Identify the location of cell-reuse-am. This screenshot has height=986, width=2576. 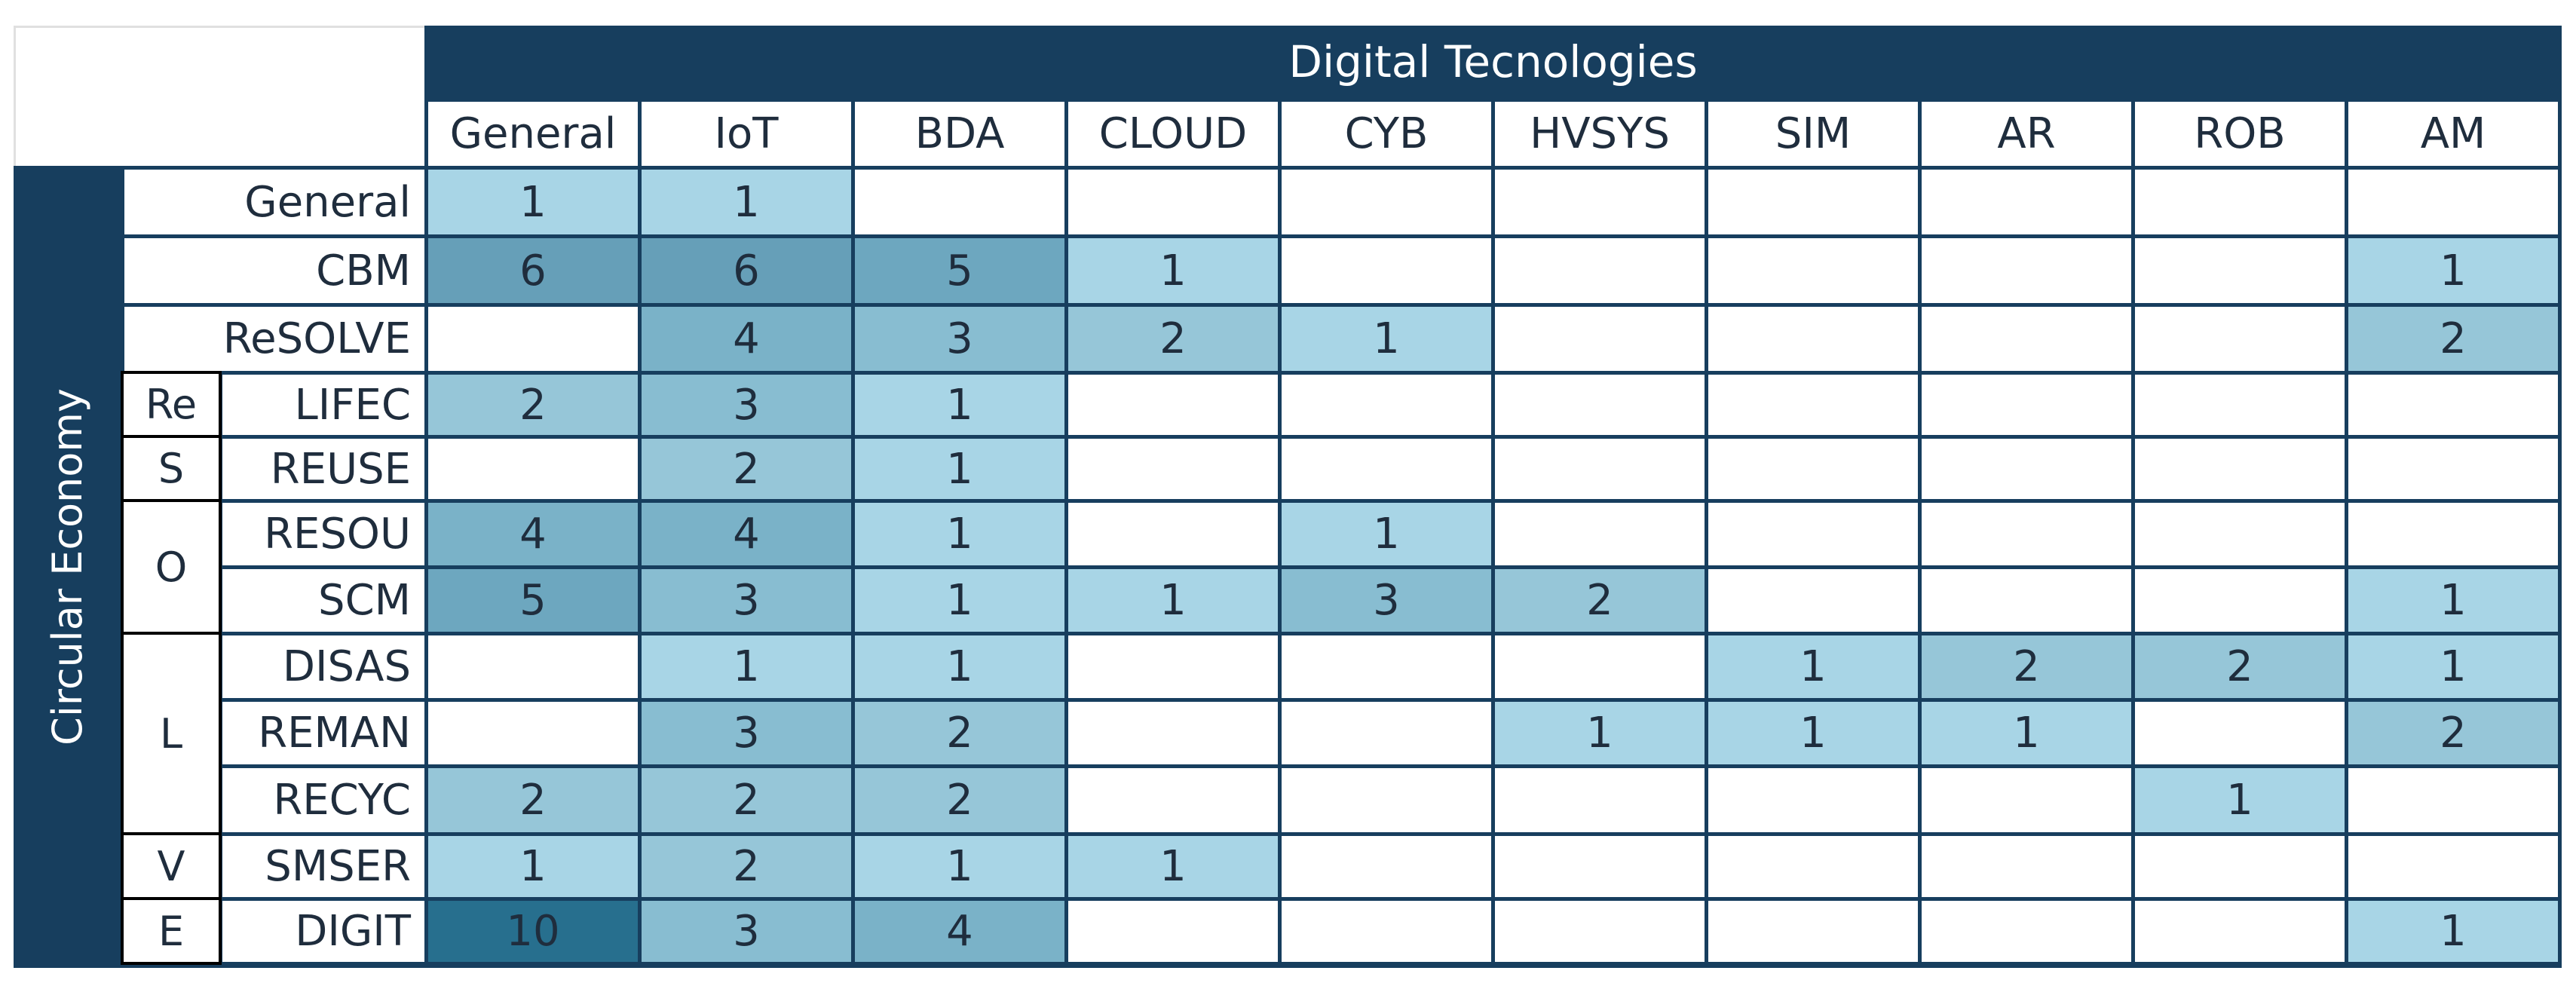
(2453, 469).